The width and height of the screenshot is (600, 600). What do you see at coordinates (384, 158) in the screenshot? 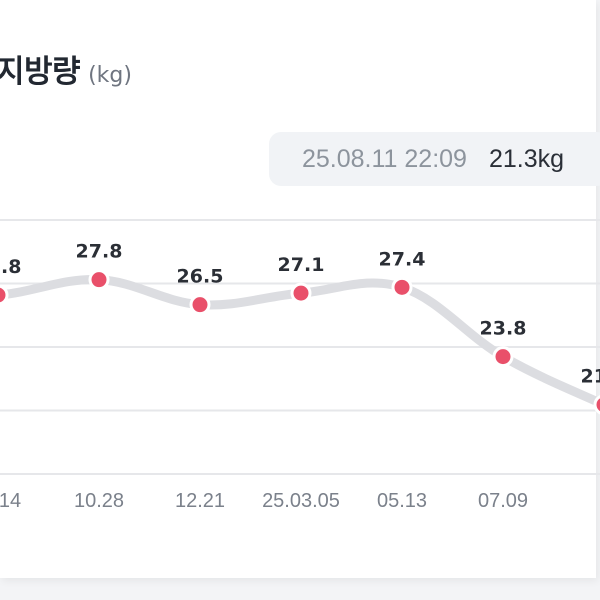
I see `tooltip-date: 25.08.11 22:09` at bounding box center [384, 158].